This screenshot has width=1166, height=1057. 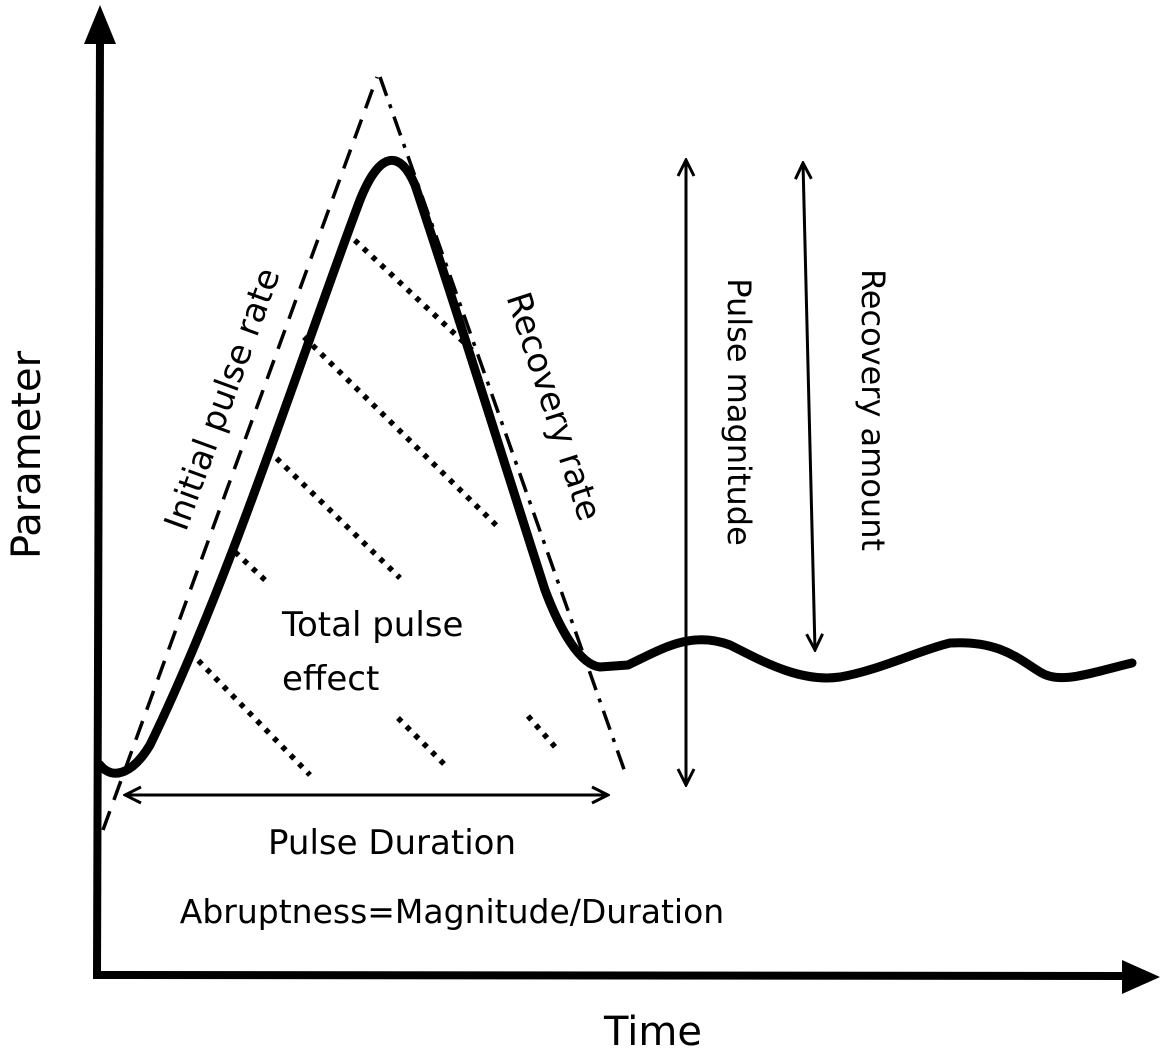 What do you see at coordinates (98, 507) in the screenshot?
I see `y-axis-line` at bounding box center [98, 507].